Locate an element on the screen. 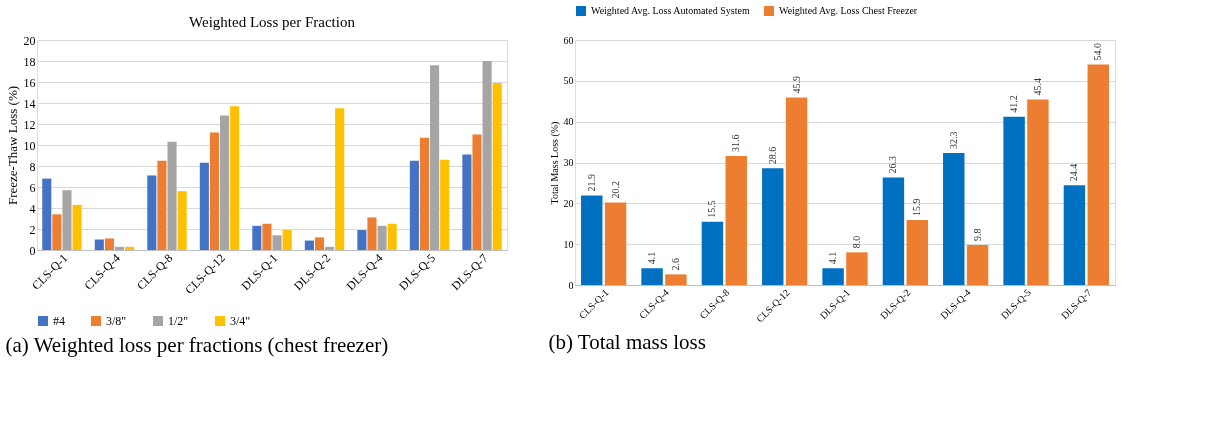 Image resolution: width=1225 pixels, height=424 pixels. y-tick-label: 60 is located at coordinates (568, 40).